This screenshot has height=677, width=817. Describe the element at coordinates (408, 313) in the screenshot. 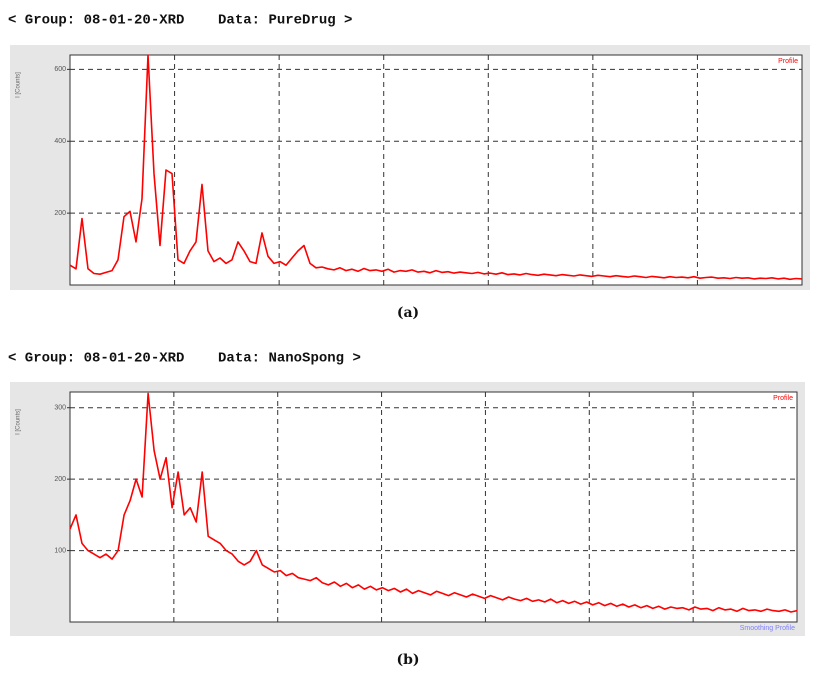

I see `caption: (a)` at that location.